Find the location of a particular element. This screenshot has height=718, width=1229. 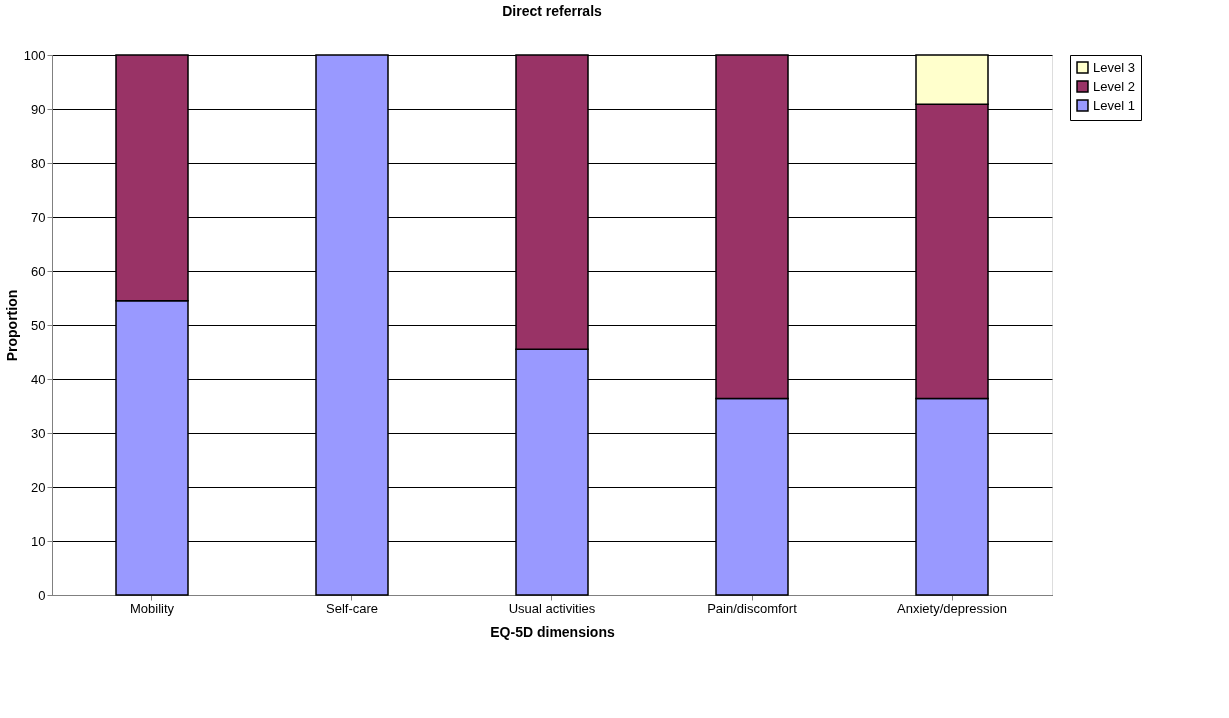

y-tick-label: 30 is located at coordinates (38, 433).